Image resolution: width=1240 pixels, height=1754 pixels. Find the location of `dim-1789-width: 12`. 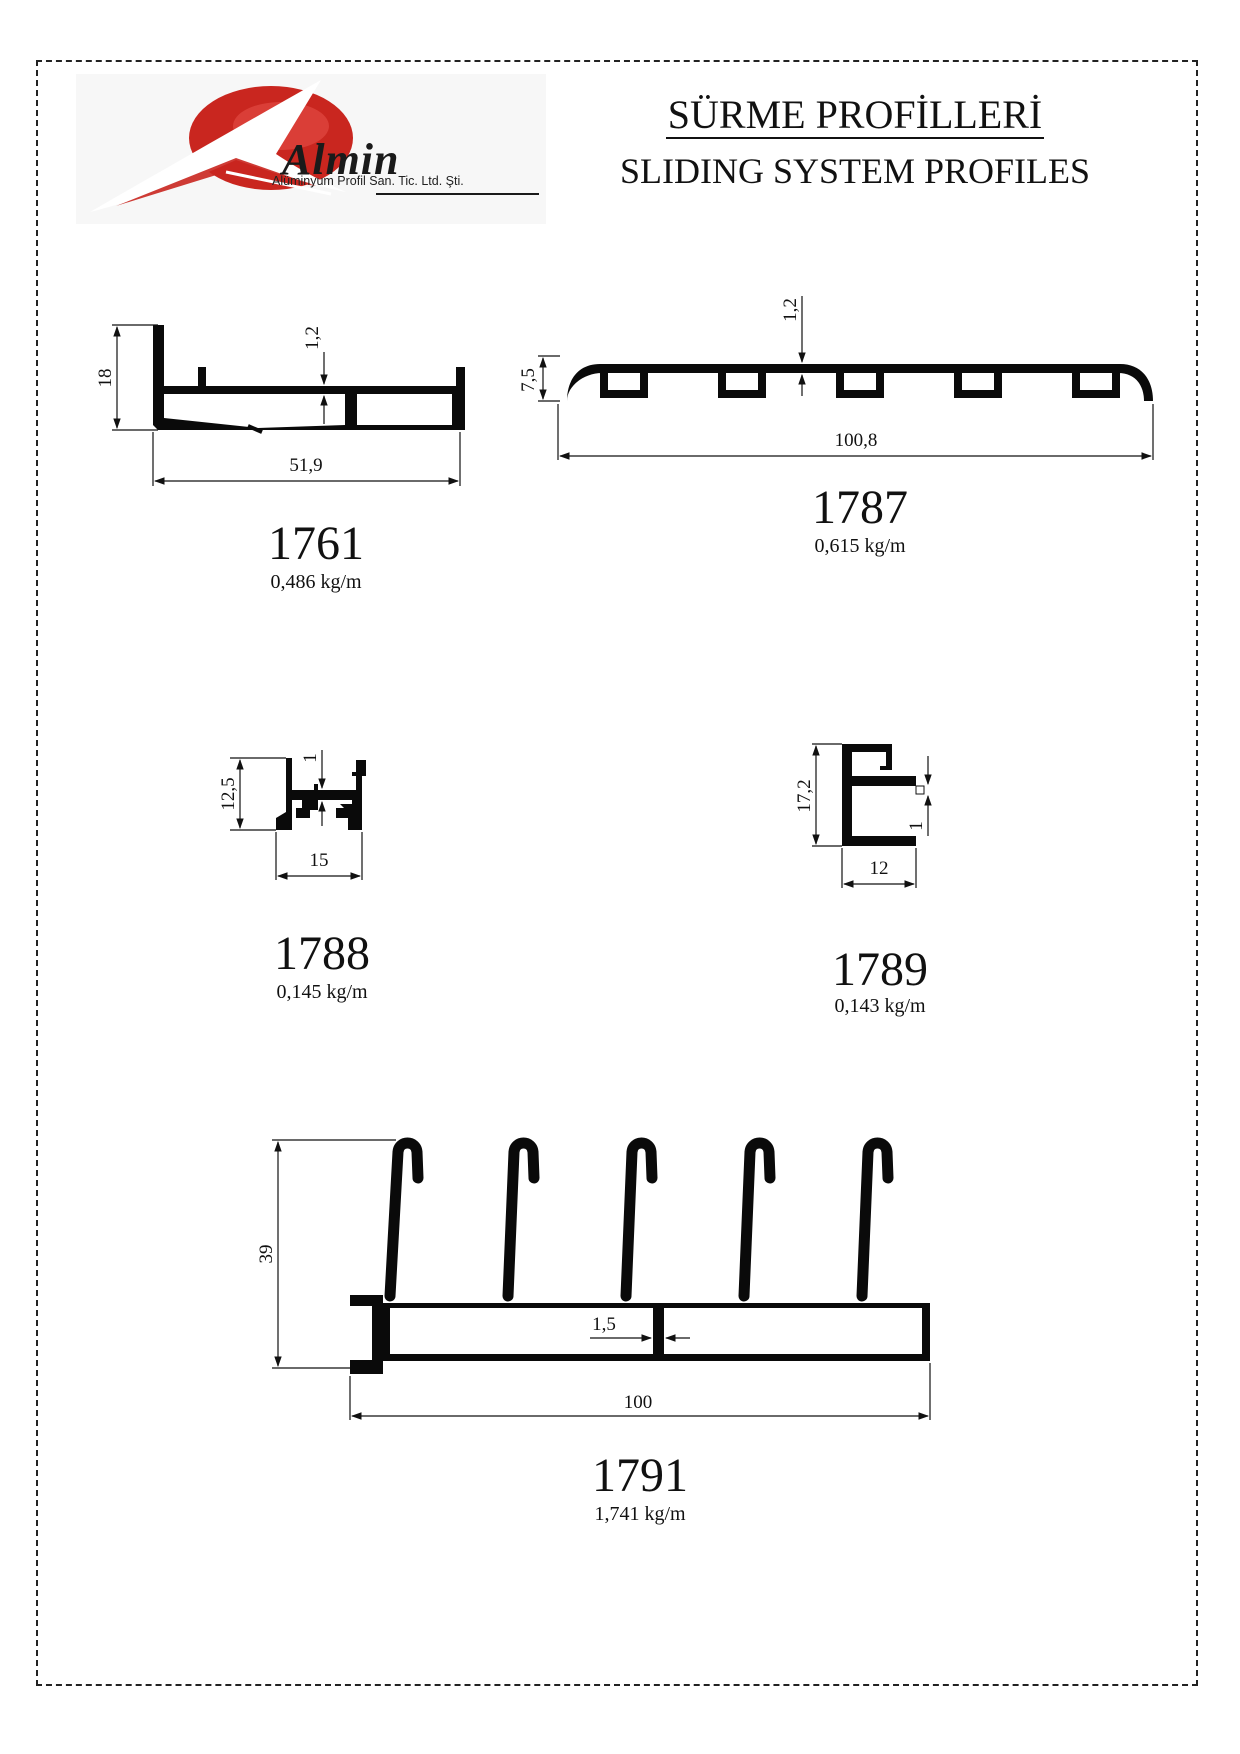

dim-1789-width: 12 is located at coordinates (879, 868).